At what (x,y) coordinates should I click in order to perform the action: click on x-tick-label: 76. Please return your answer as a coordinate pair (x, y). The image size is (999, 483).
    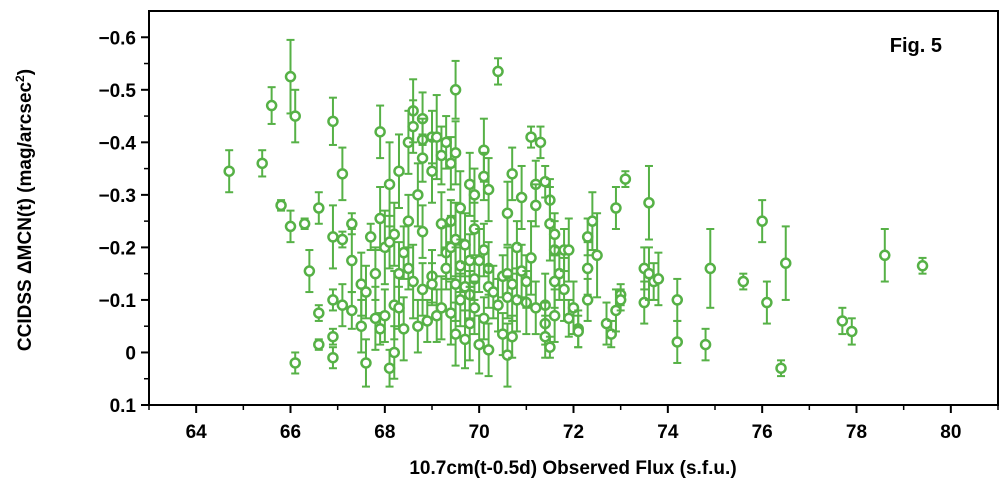
    Looking at the image, I should click on (762, 432).